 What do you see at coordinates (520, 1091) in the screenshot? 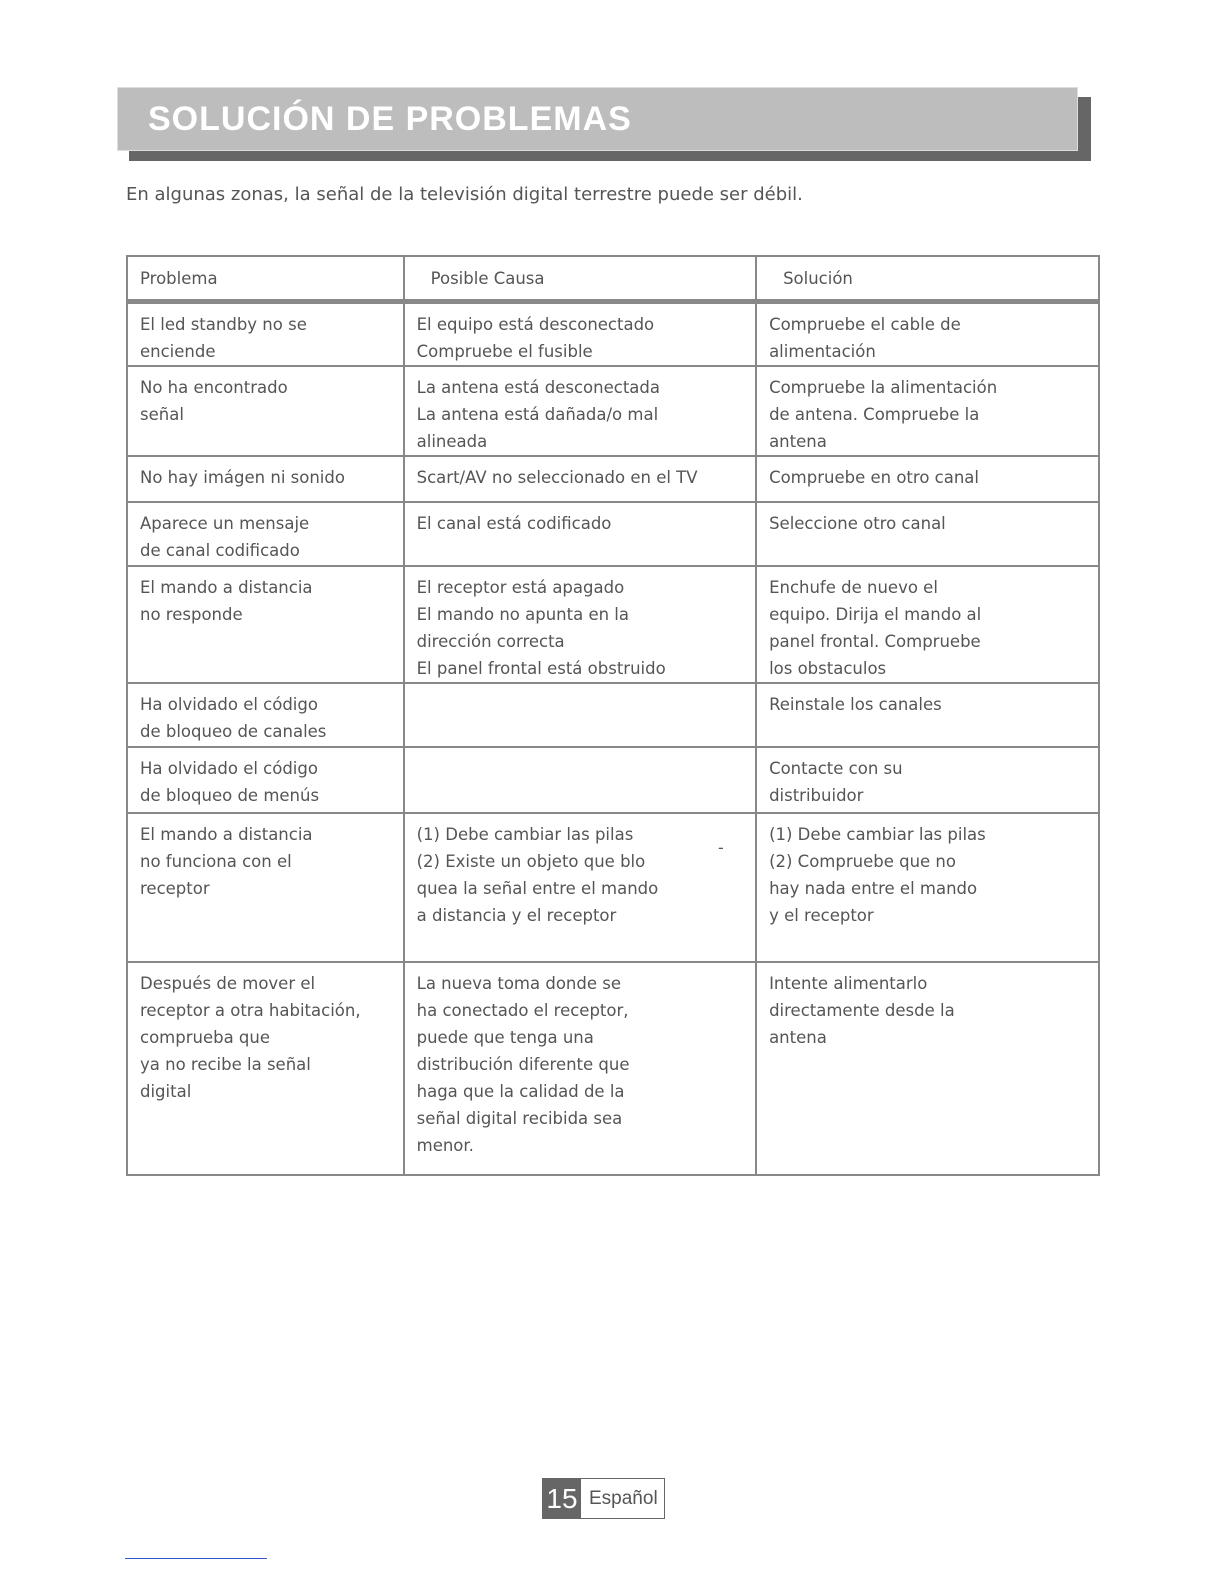
I see `cell-line: haga que la calidad de la` at bounding box center [520, 1091].